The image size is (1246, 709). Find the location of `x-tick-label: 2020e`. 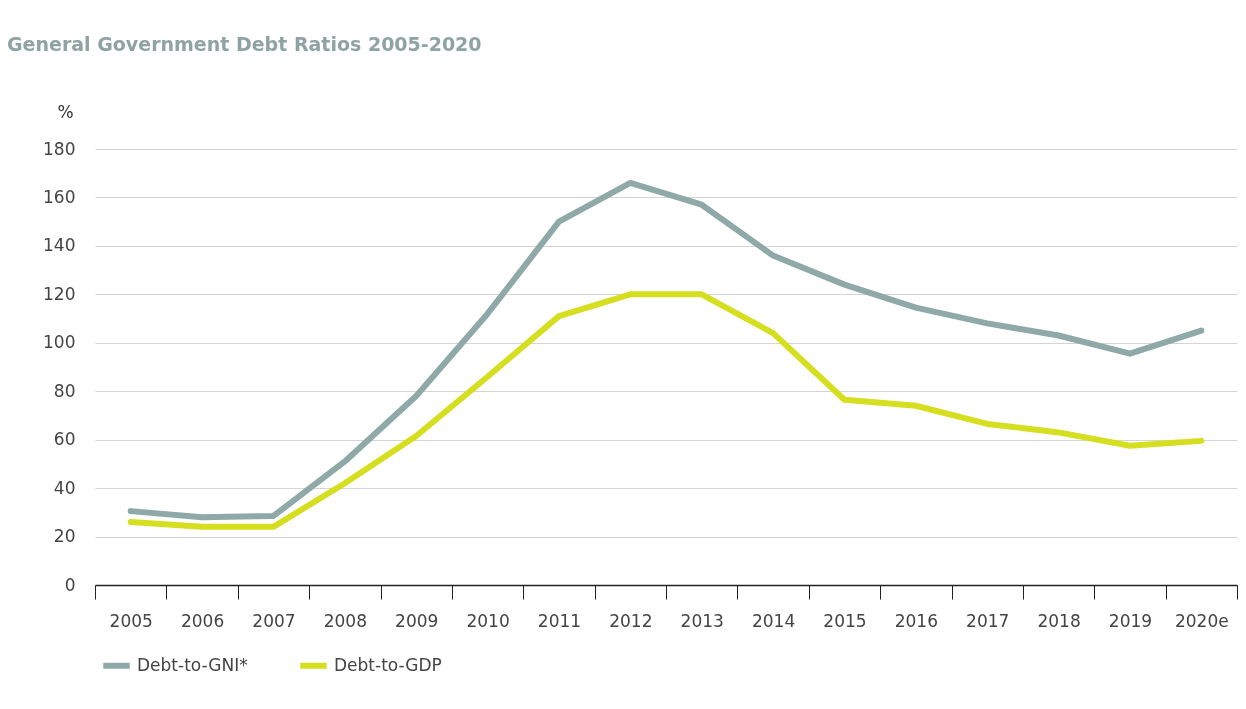

x-tick-label: 2020e is located at coordinates (1201, 620).